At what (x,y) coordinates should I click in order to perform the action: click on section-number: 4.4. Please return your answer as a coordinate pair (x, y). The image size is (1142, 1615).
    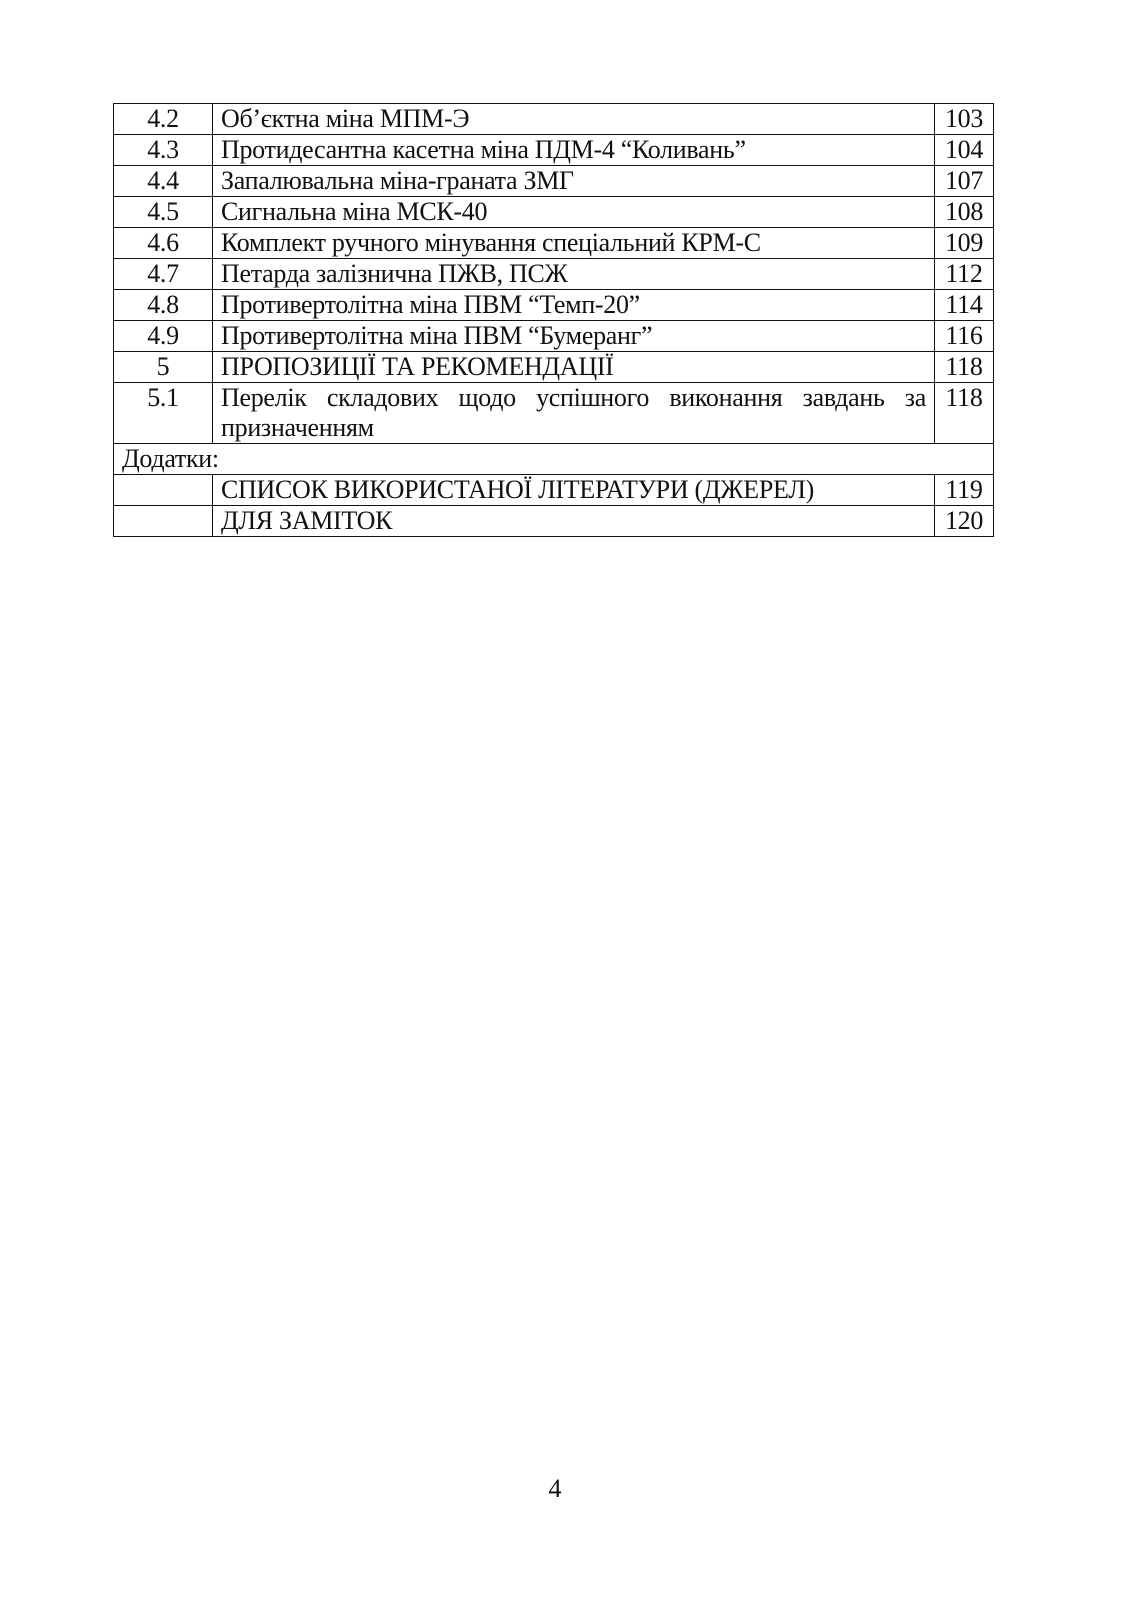
    Looking at the image, I should click on (163, 181).